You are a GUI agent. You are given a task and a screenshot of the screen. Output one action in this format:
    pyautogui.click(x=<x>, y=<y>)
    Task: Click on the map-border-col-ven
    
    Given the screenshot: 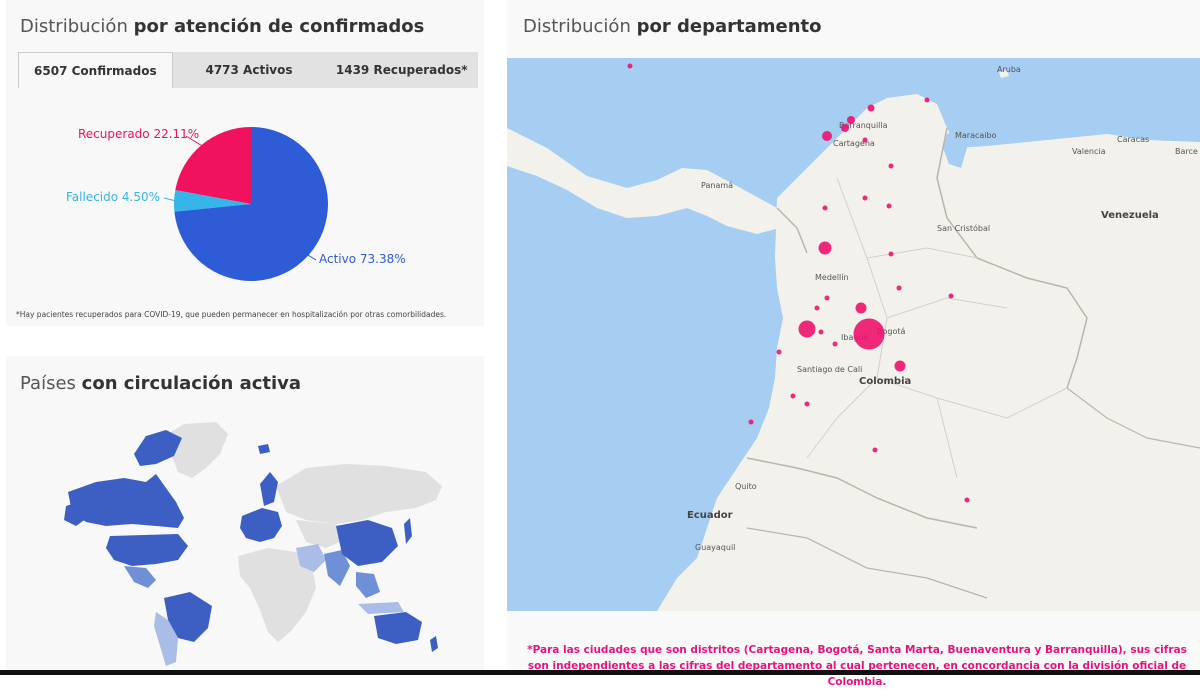 What is the action you would take?
    pyautogui.click(x=1012, y=258)
    